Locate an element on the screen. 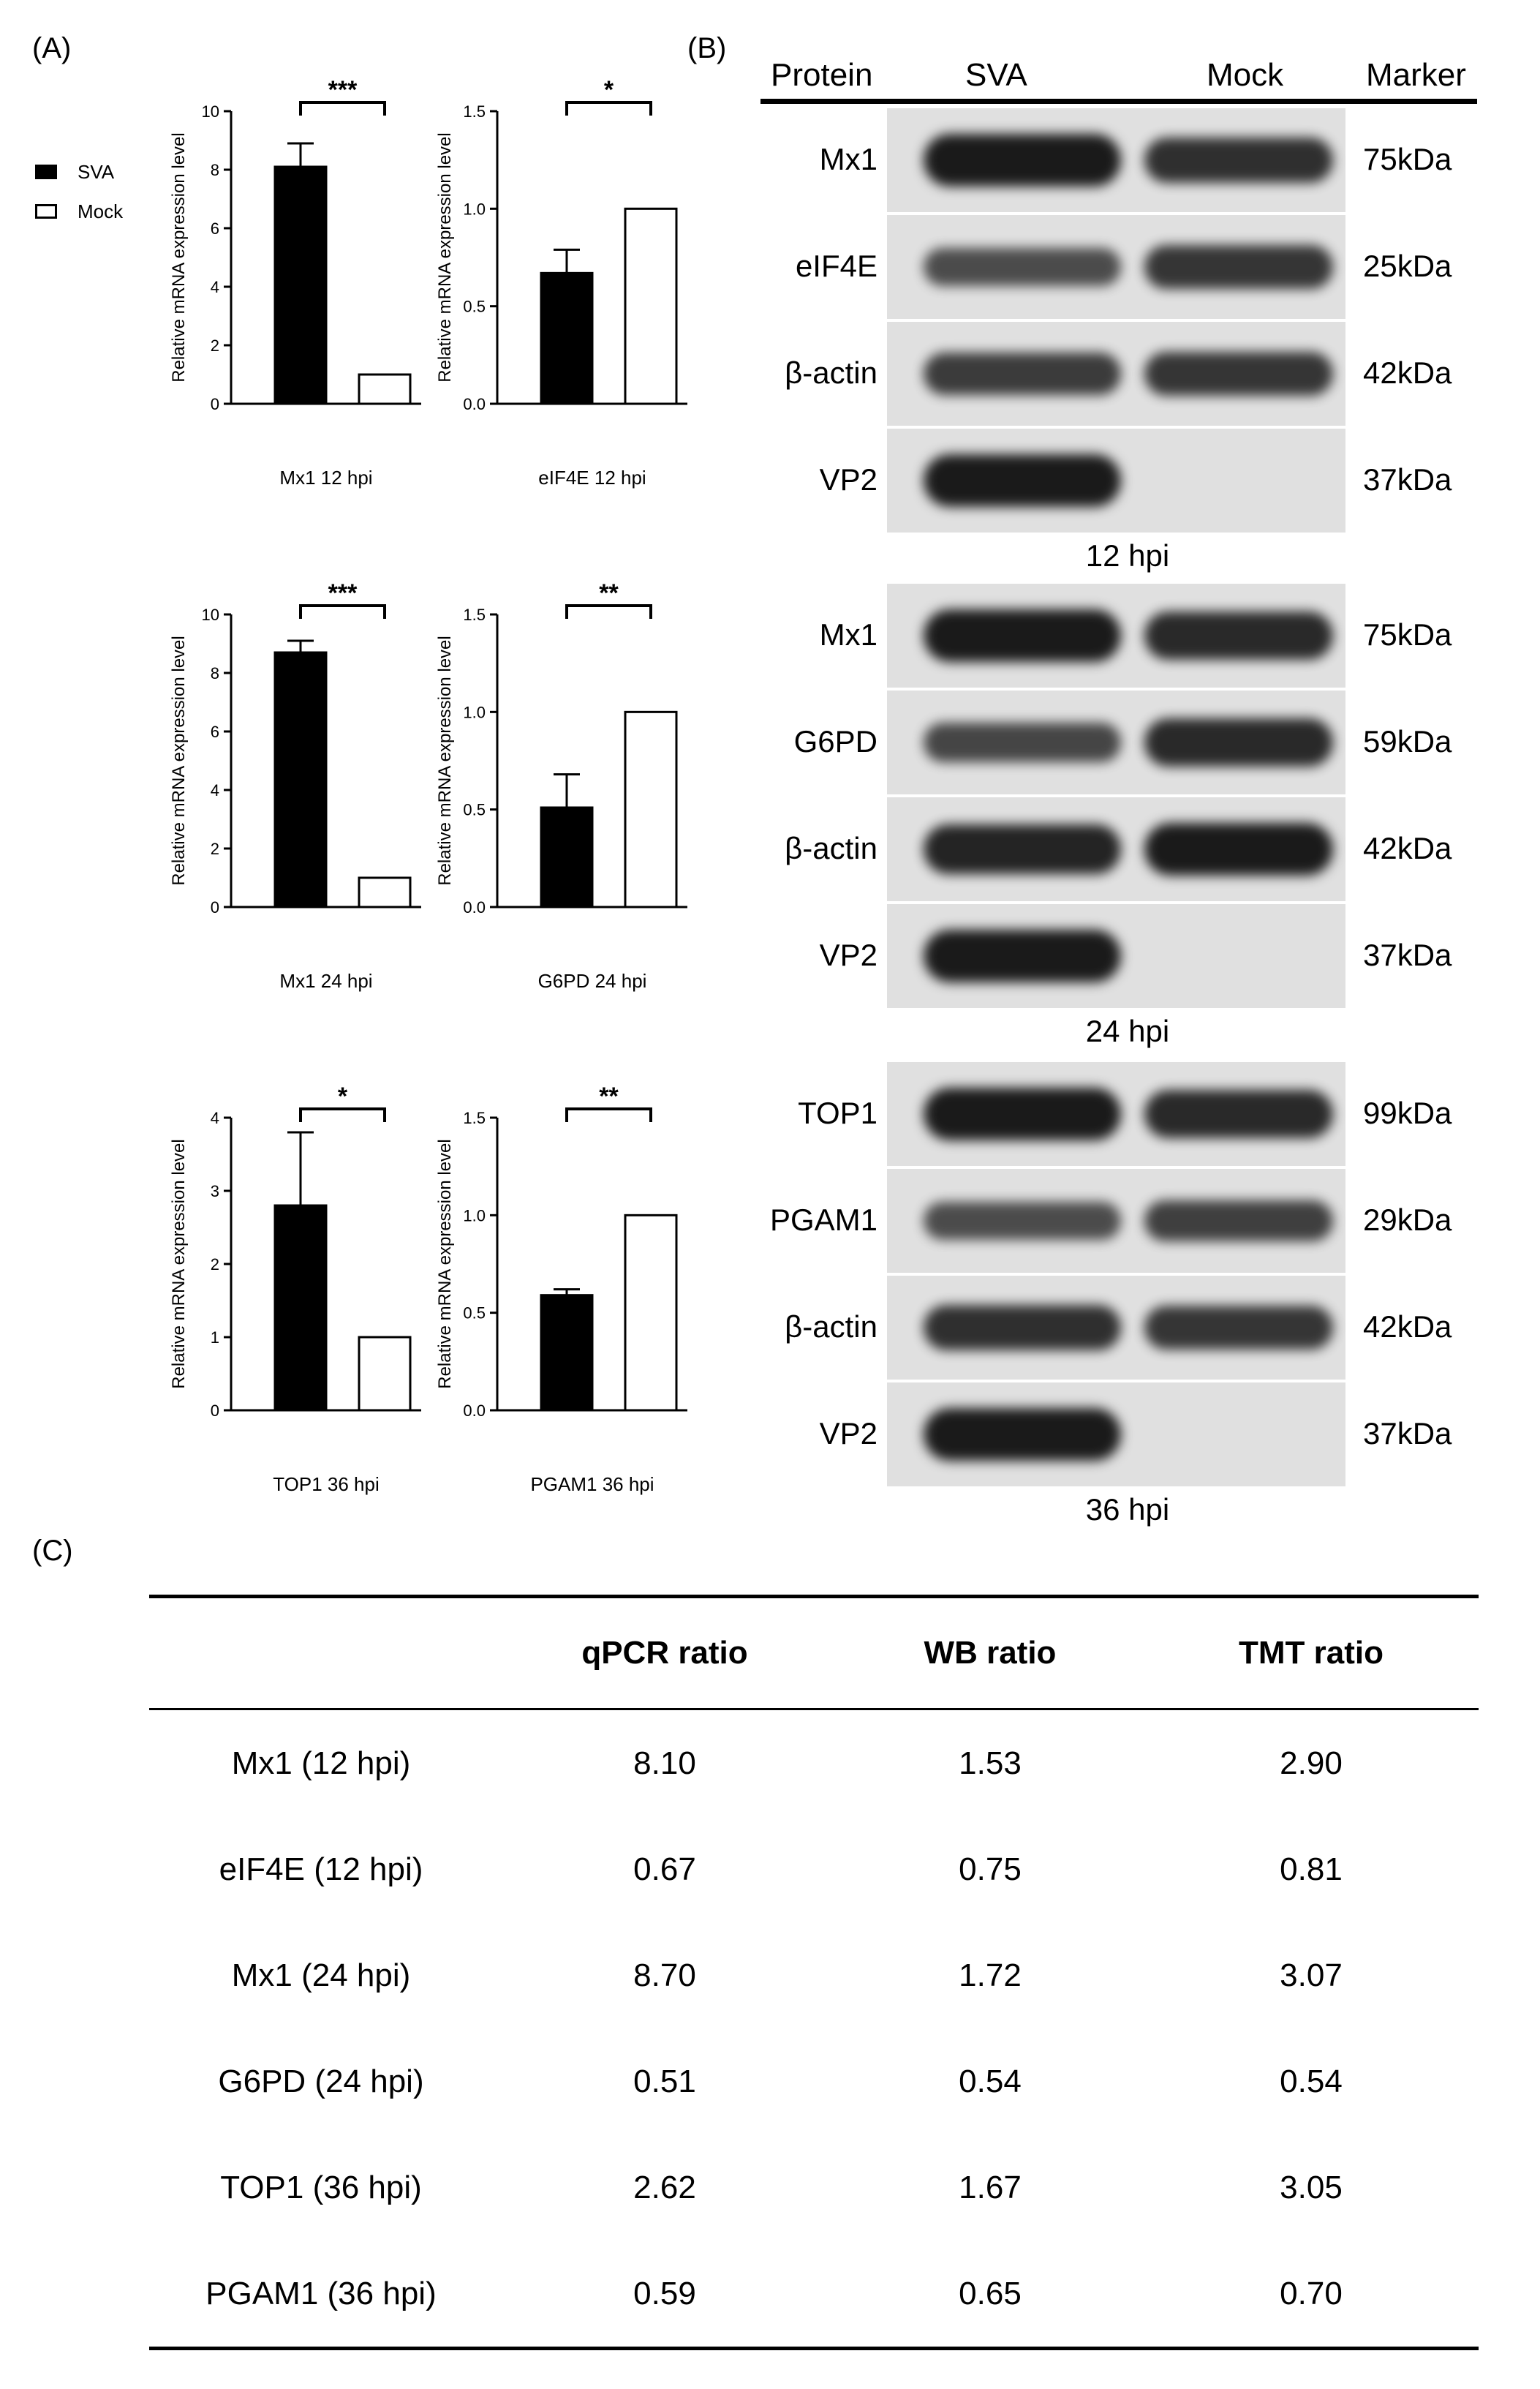 The height and width of the screenshot is (2389, 1540). table-cell: 8.70 is located at coordinates (664, 1975).